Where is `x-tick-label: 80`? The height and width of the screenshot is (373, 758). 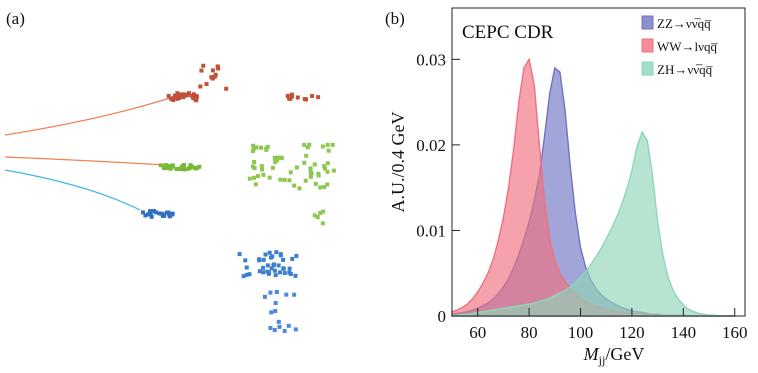
x-tick-label: 80 is located at coordinates (529, 332).